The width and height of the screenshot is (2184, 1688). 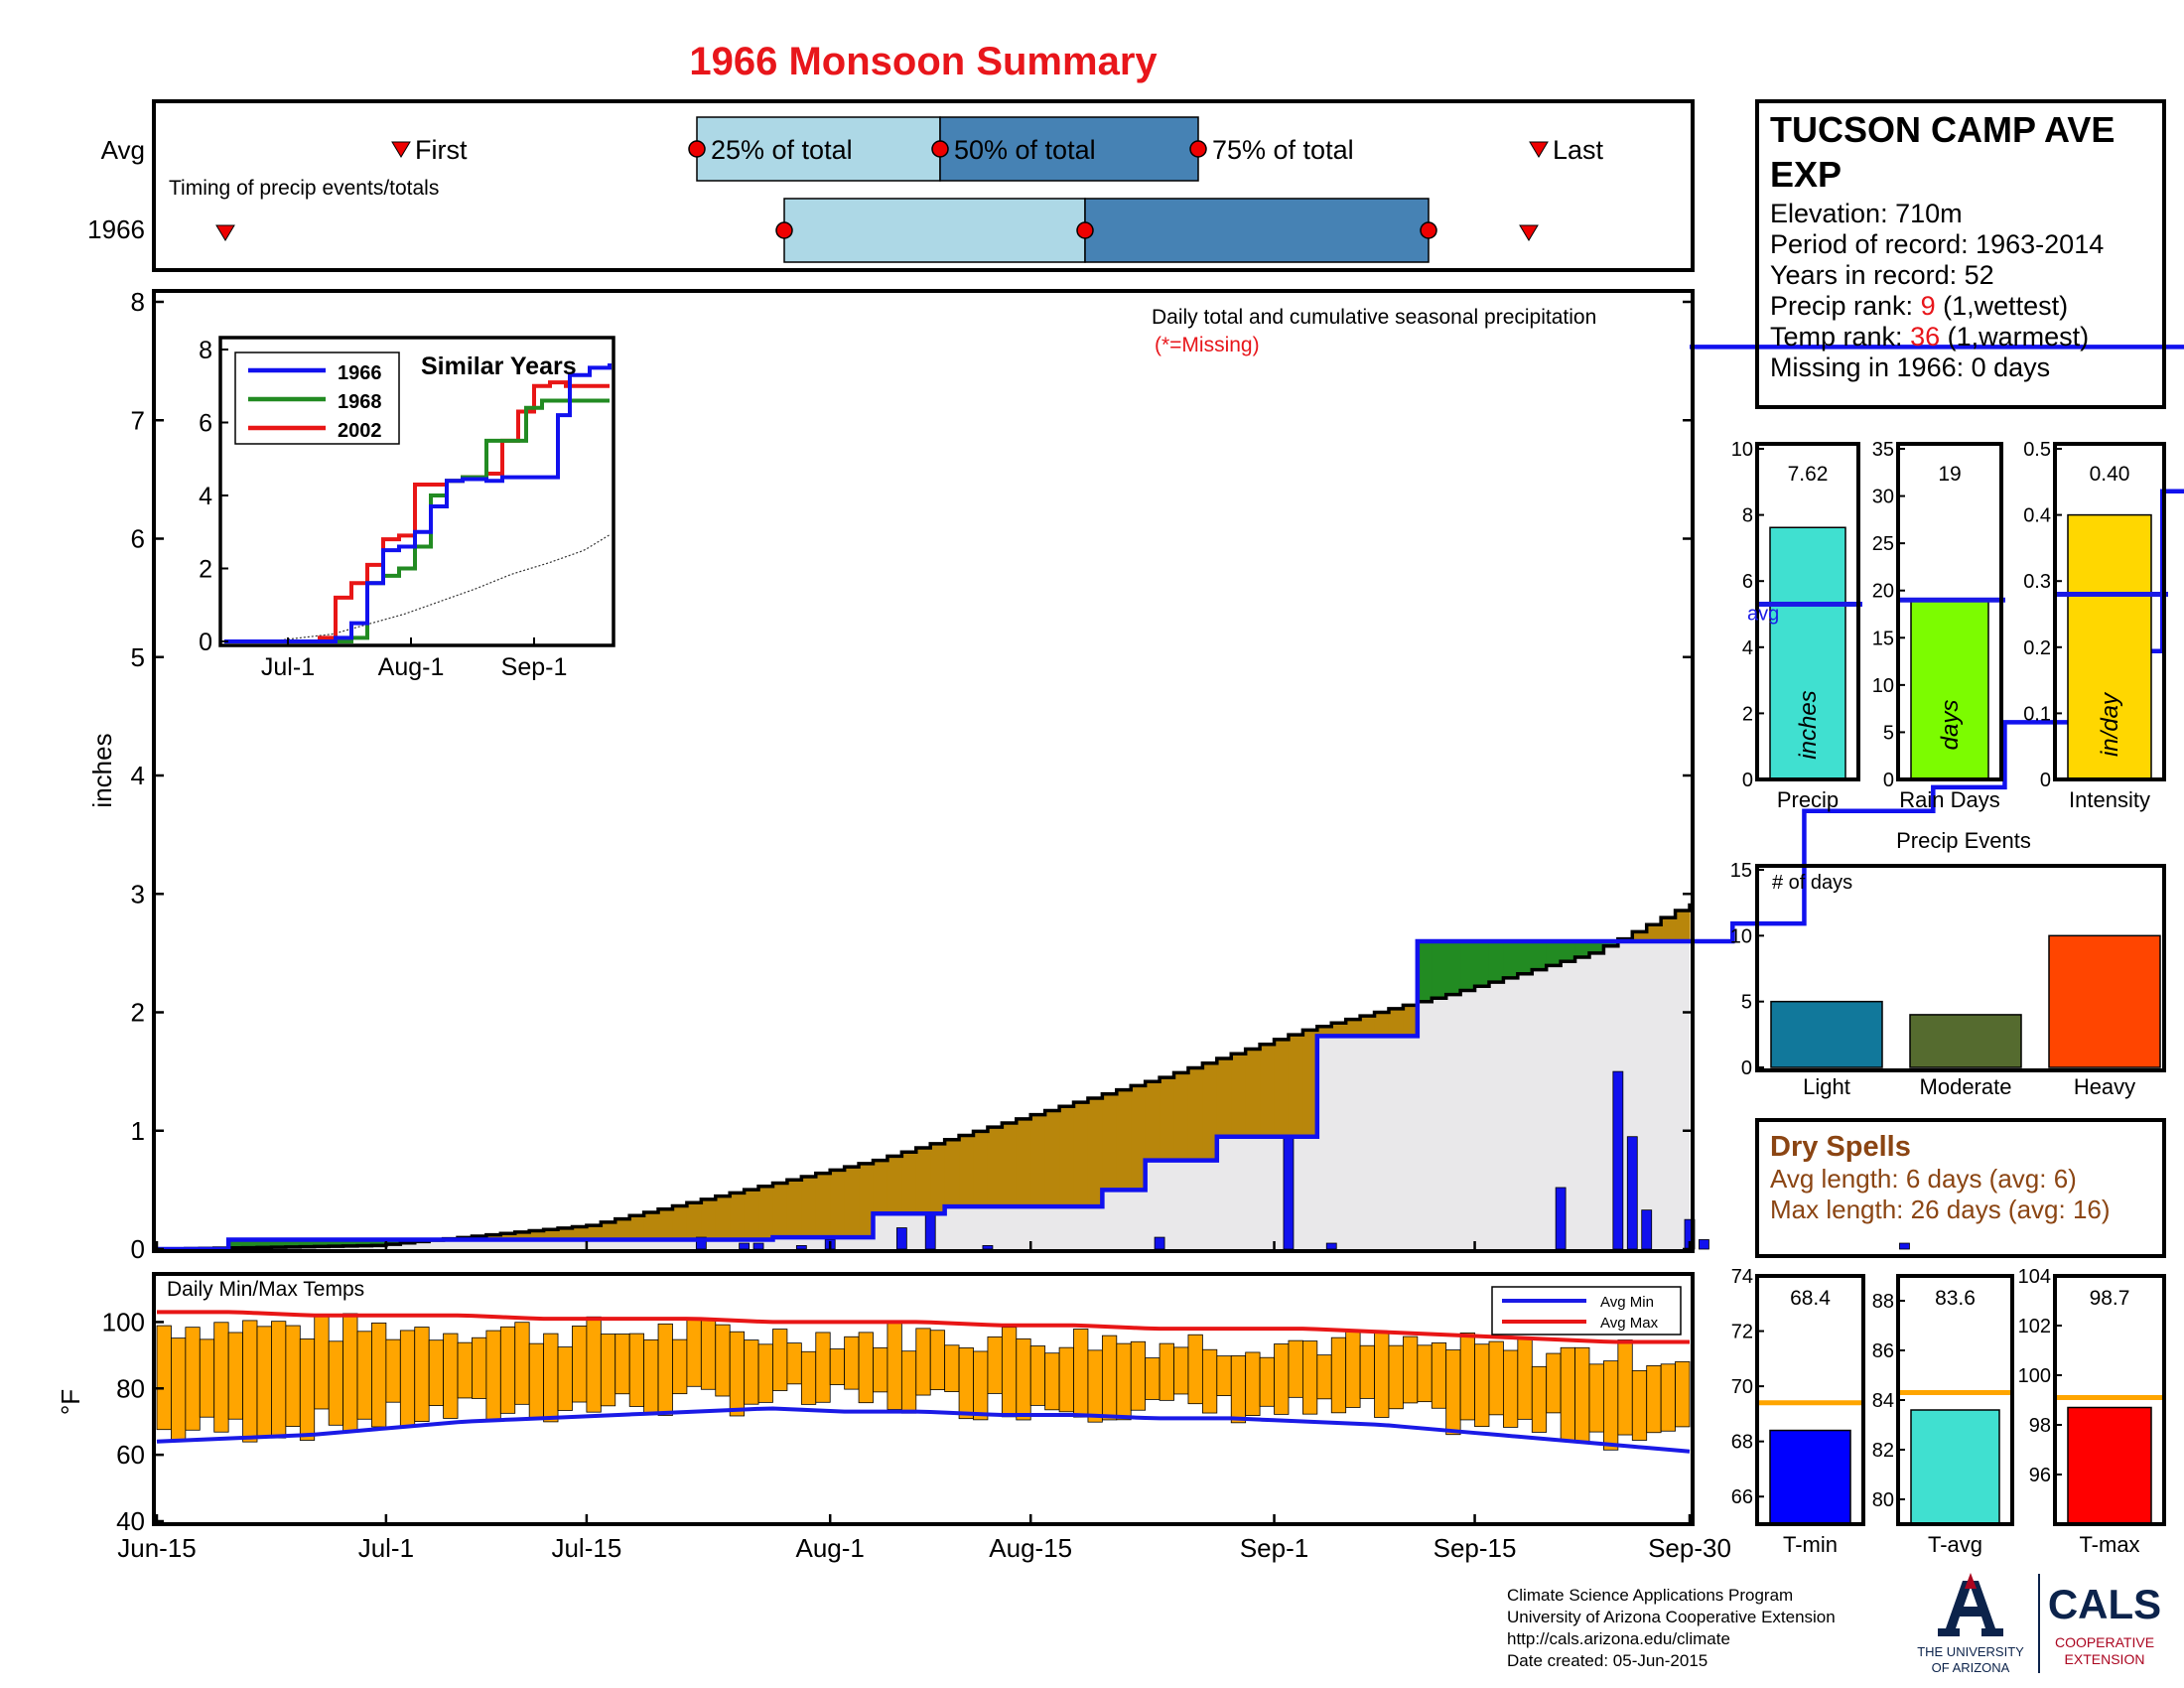 What do you see at coordinates (1883, 1351) in the screenshot?
I see `temp-summary-tick-label: 86` at bounding box center [1883, 1351].